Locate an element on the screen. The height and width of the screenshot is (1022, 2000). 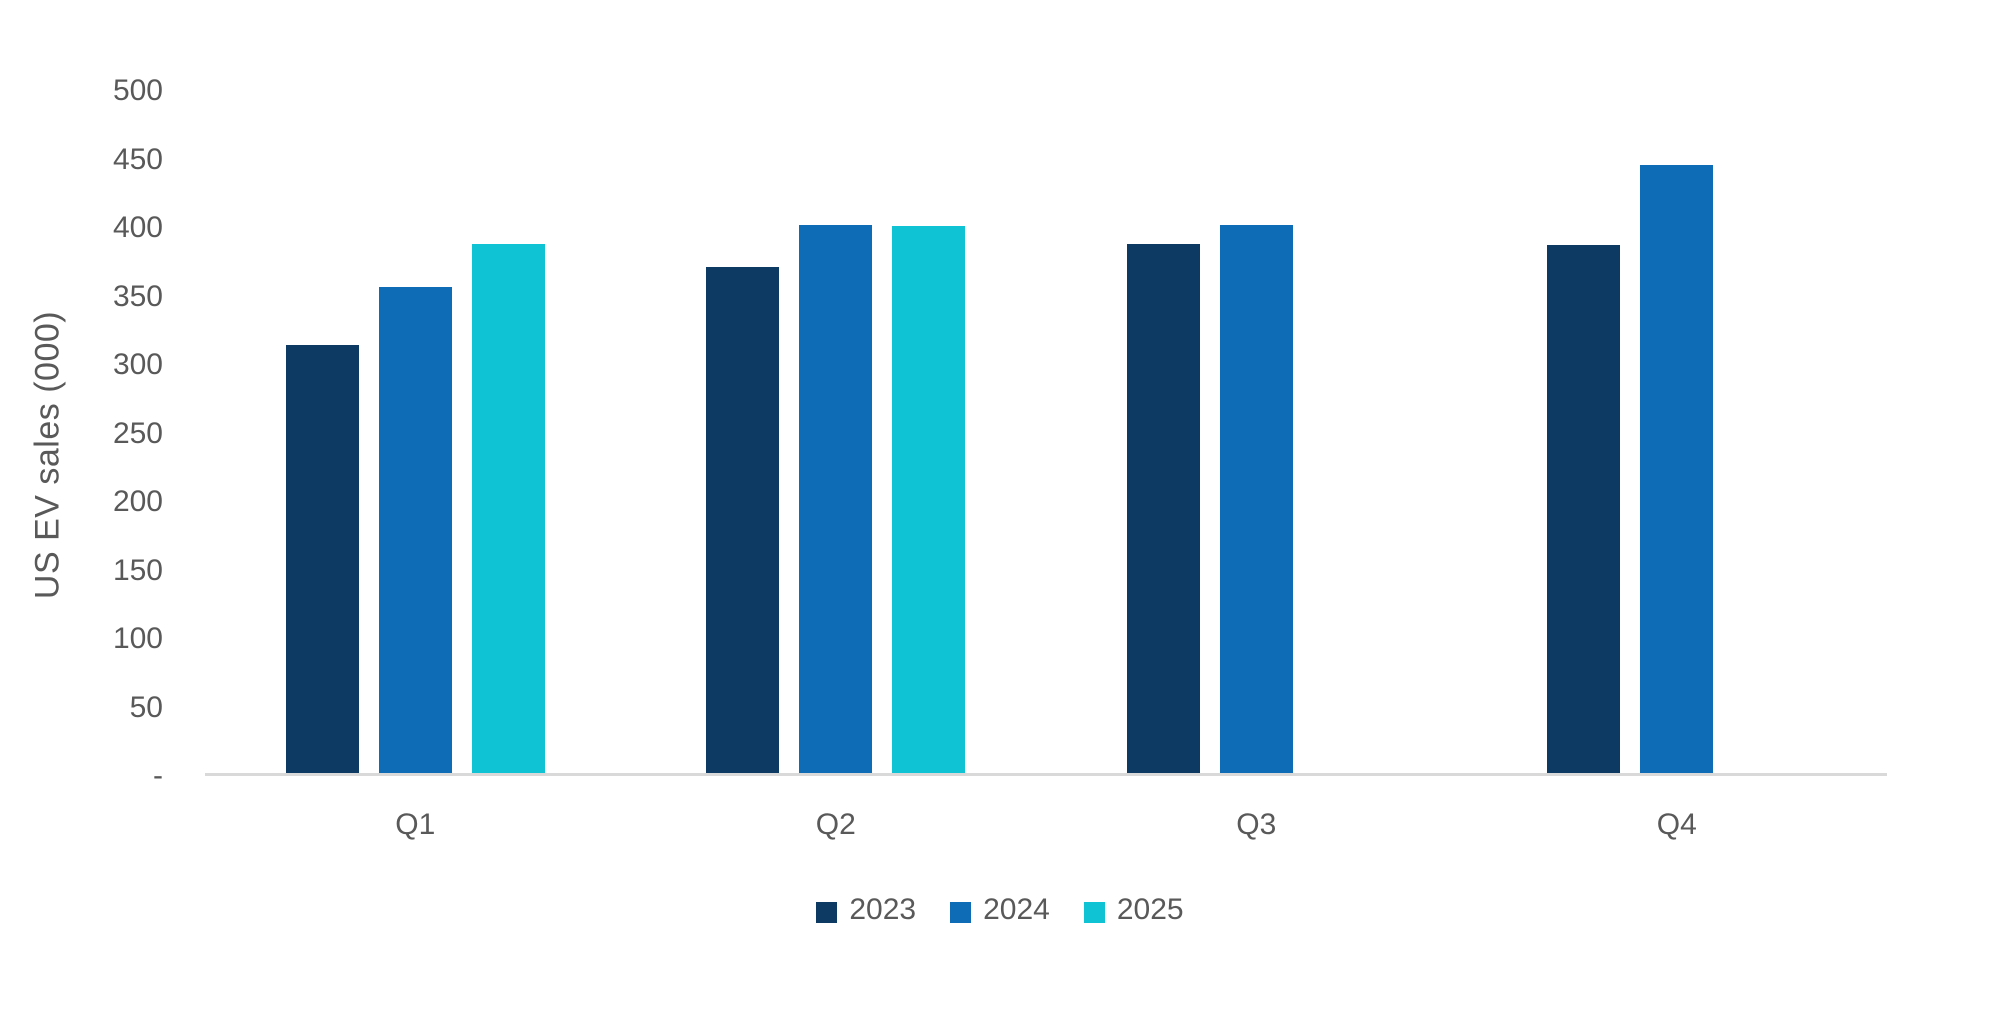
legend-swatch-2024 is located at coordinates (961, 912).